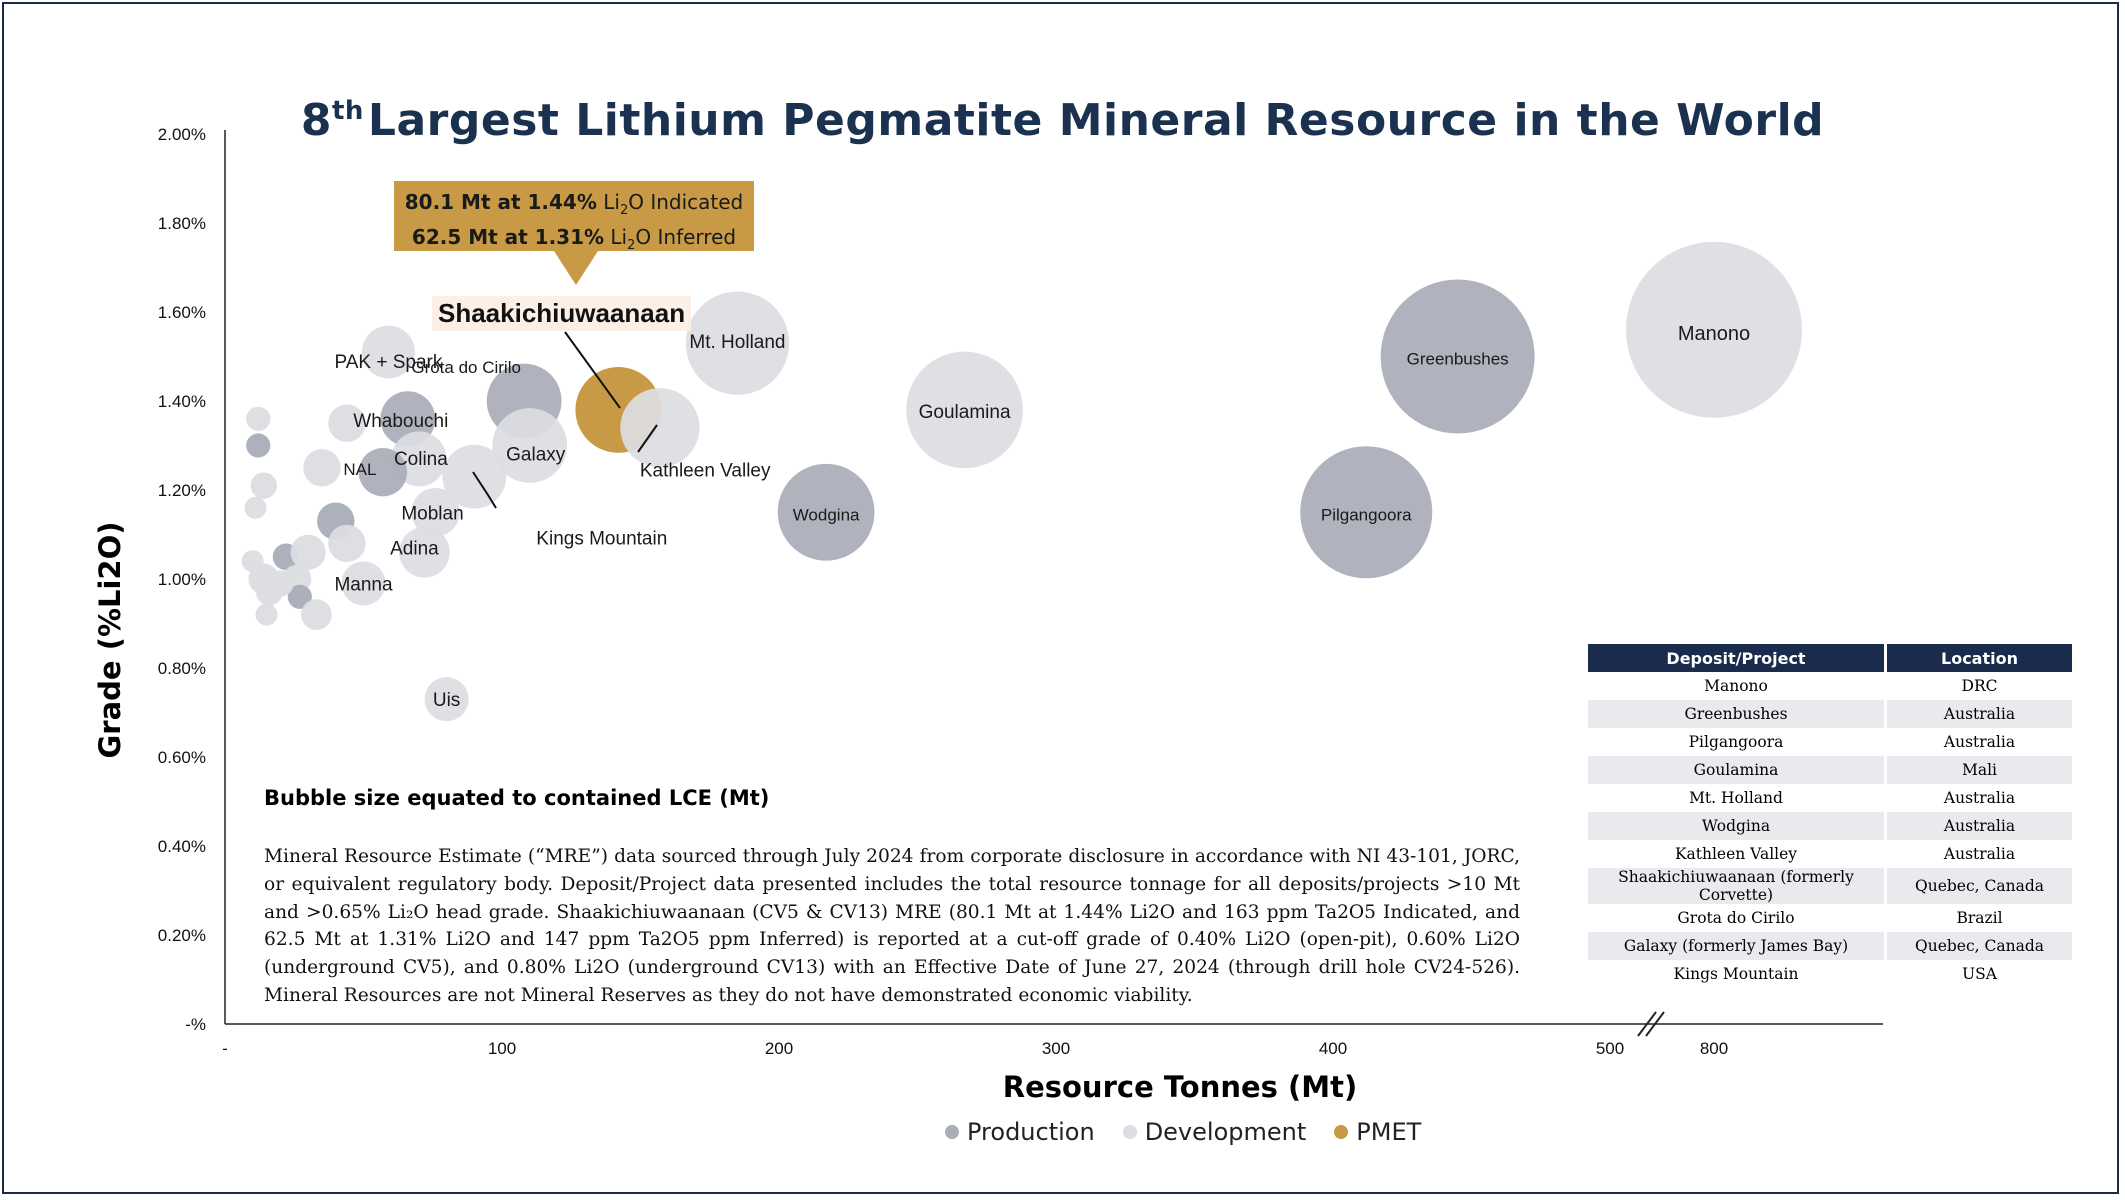 The height and width of the screenshot is (1200, 2125). What do you see at coordinates (1333, 1048) in the screenshot?
I see `x-tick-label: 400` at bounding box center [1333, 1048].